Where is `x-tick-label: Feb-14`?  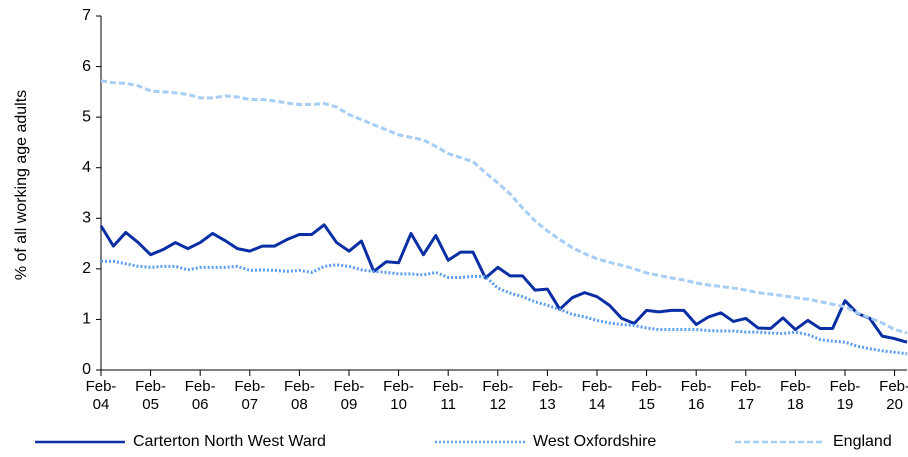 x-tick-label: Feb-14 is located at coordinates (597, 395).